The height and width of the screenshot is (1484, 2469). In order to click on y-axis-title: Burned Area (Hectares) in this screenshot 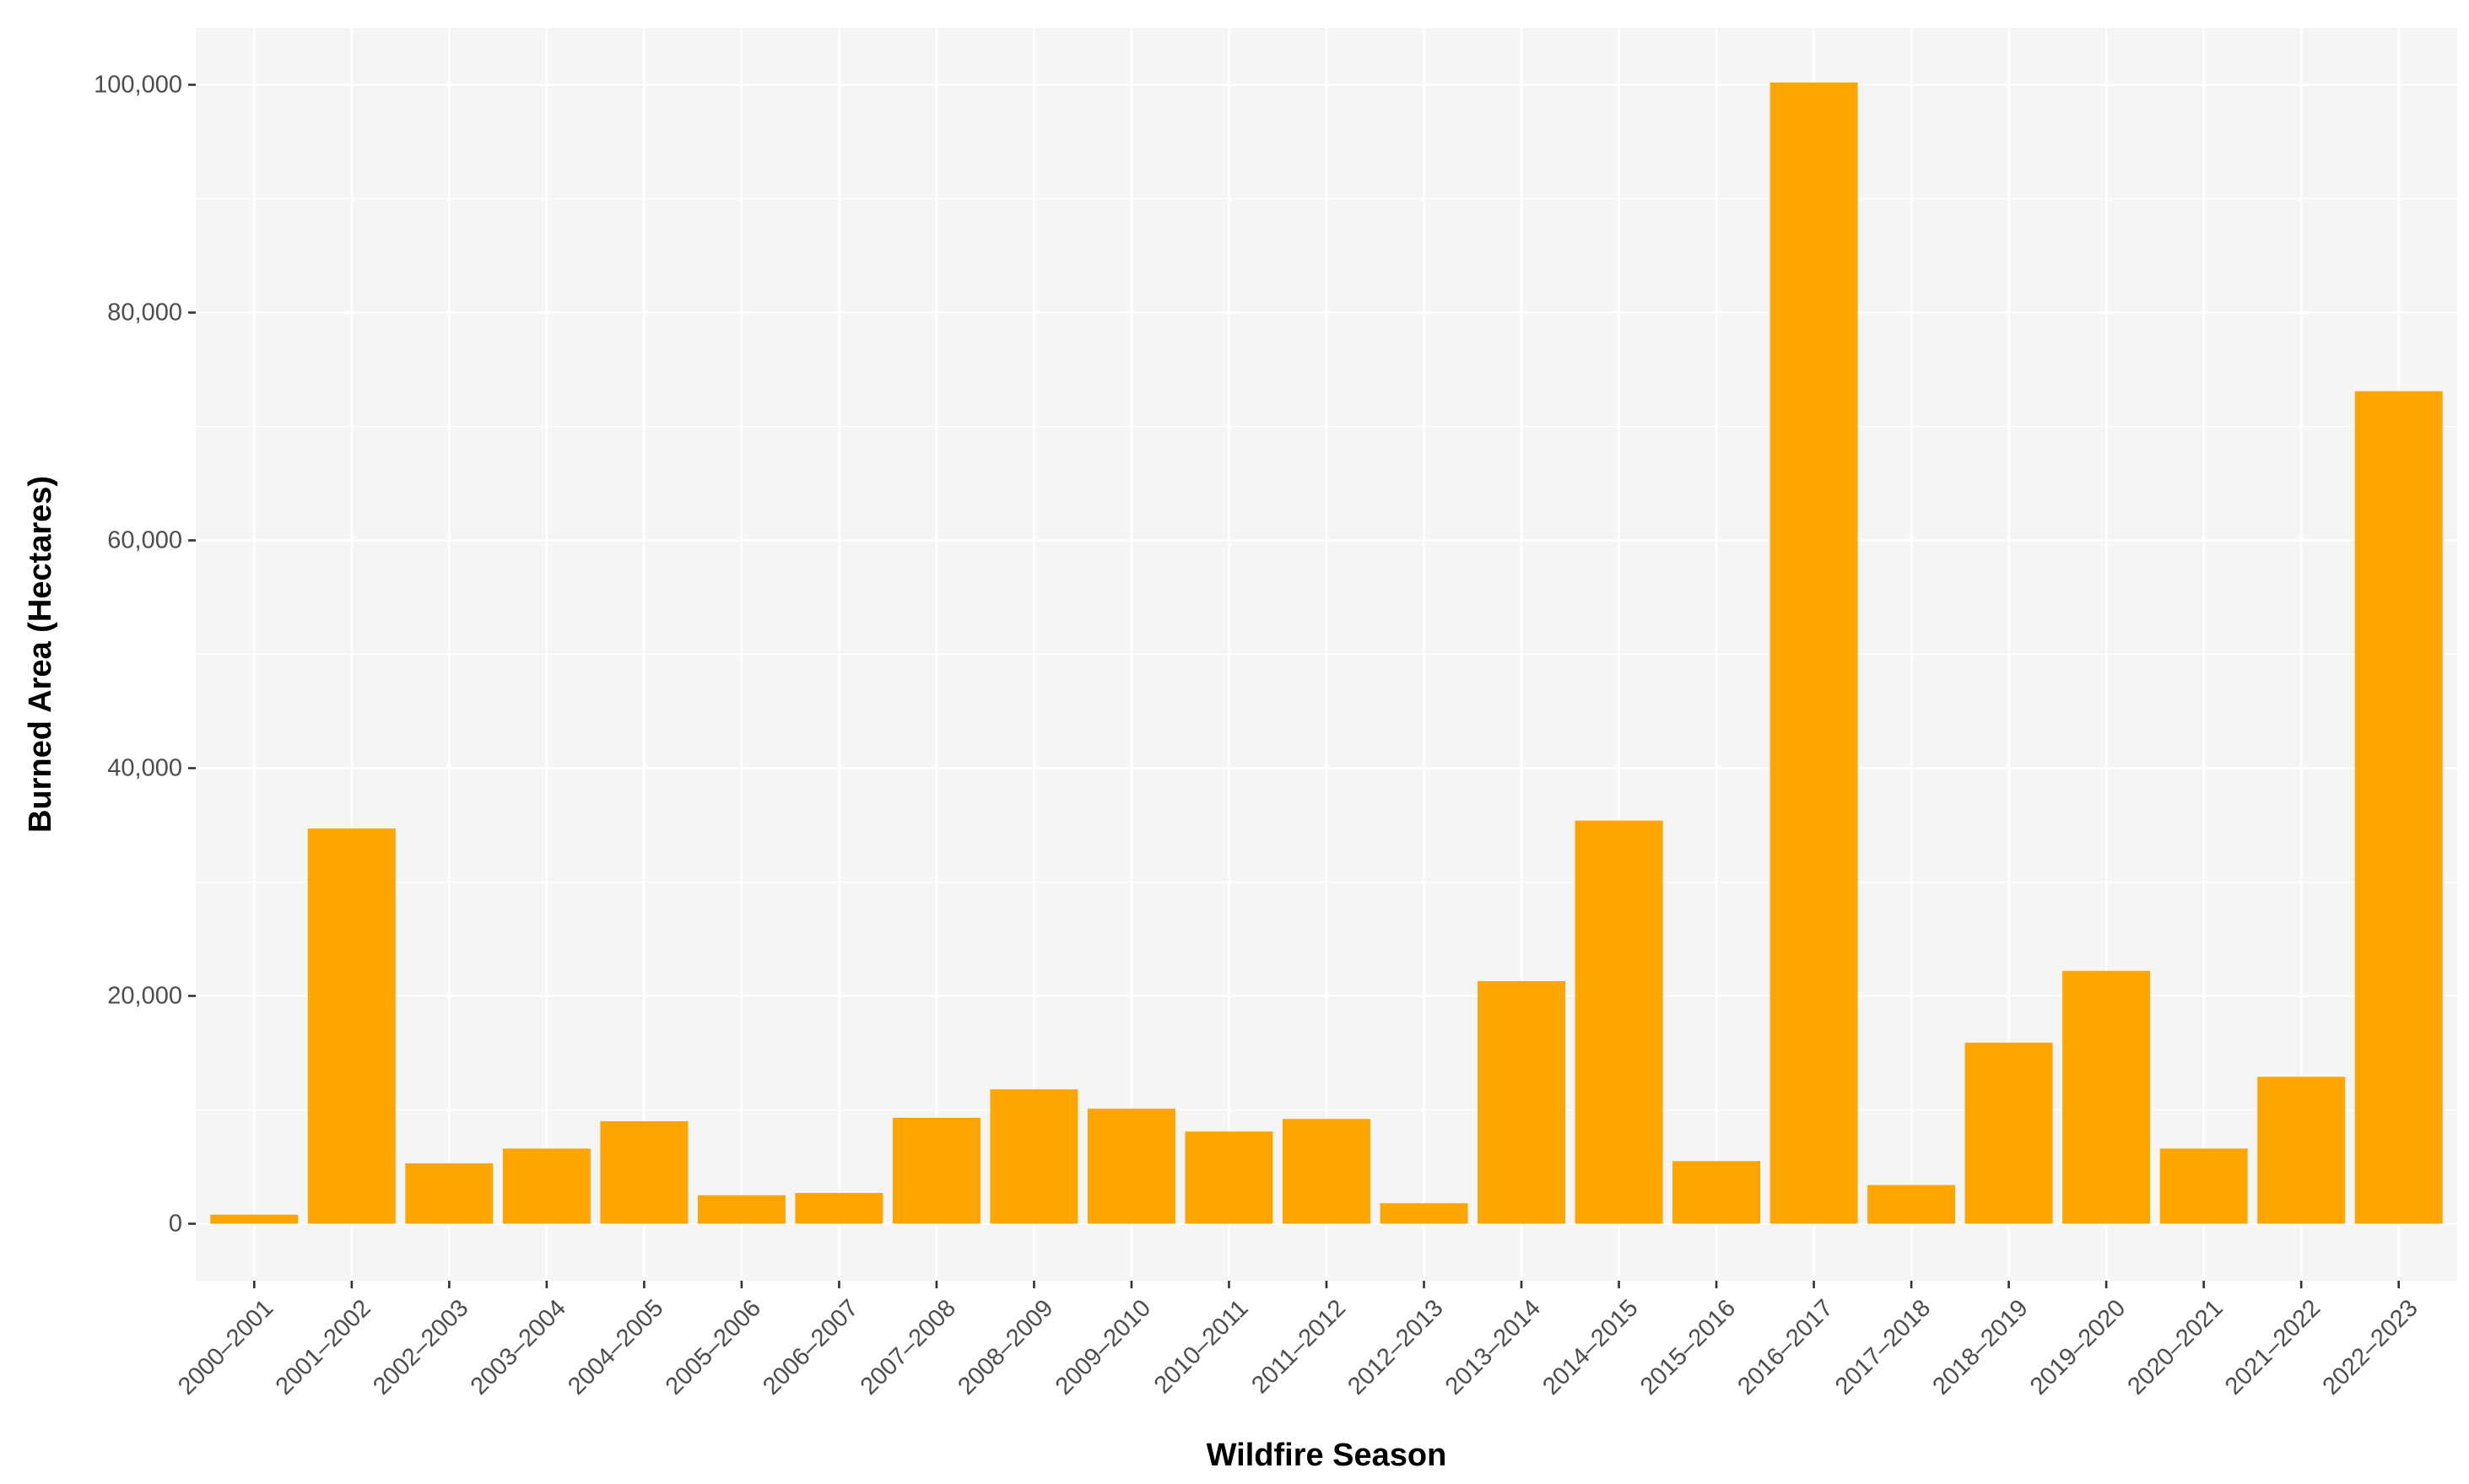, I will do `click(40, 654)`.